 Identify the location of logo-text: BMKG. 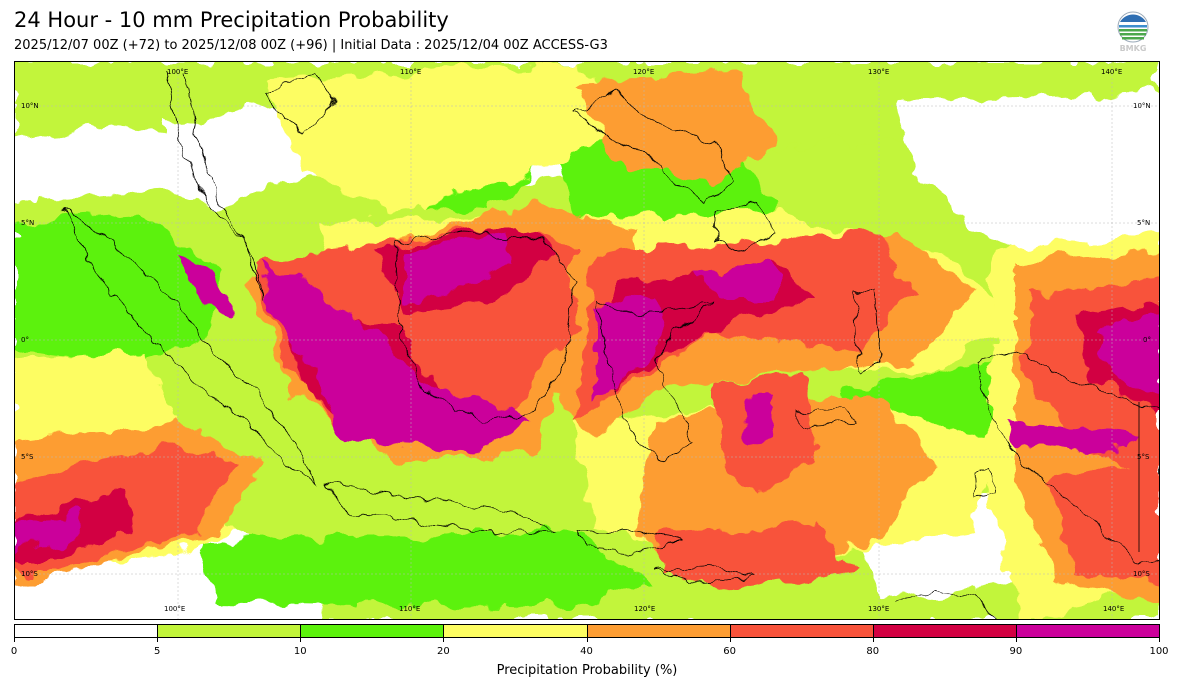
(1133, 48).